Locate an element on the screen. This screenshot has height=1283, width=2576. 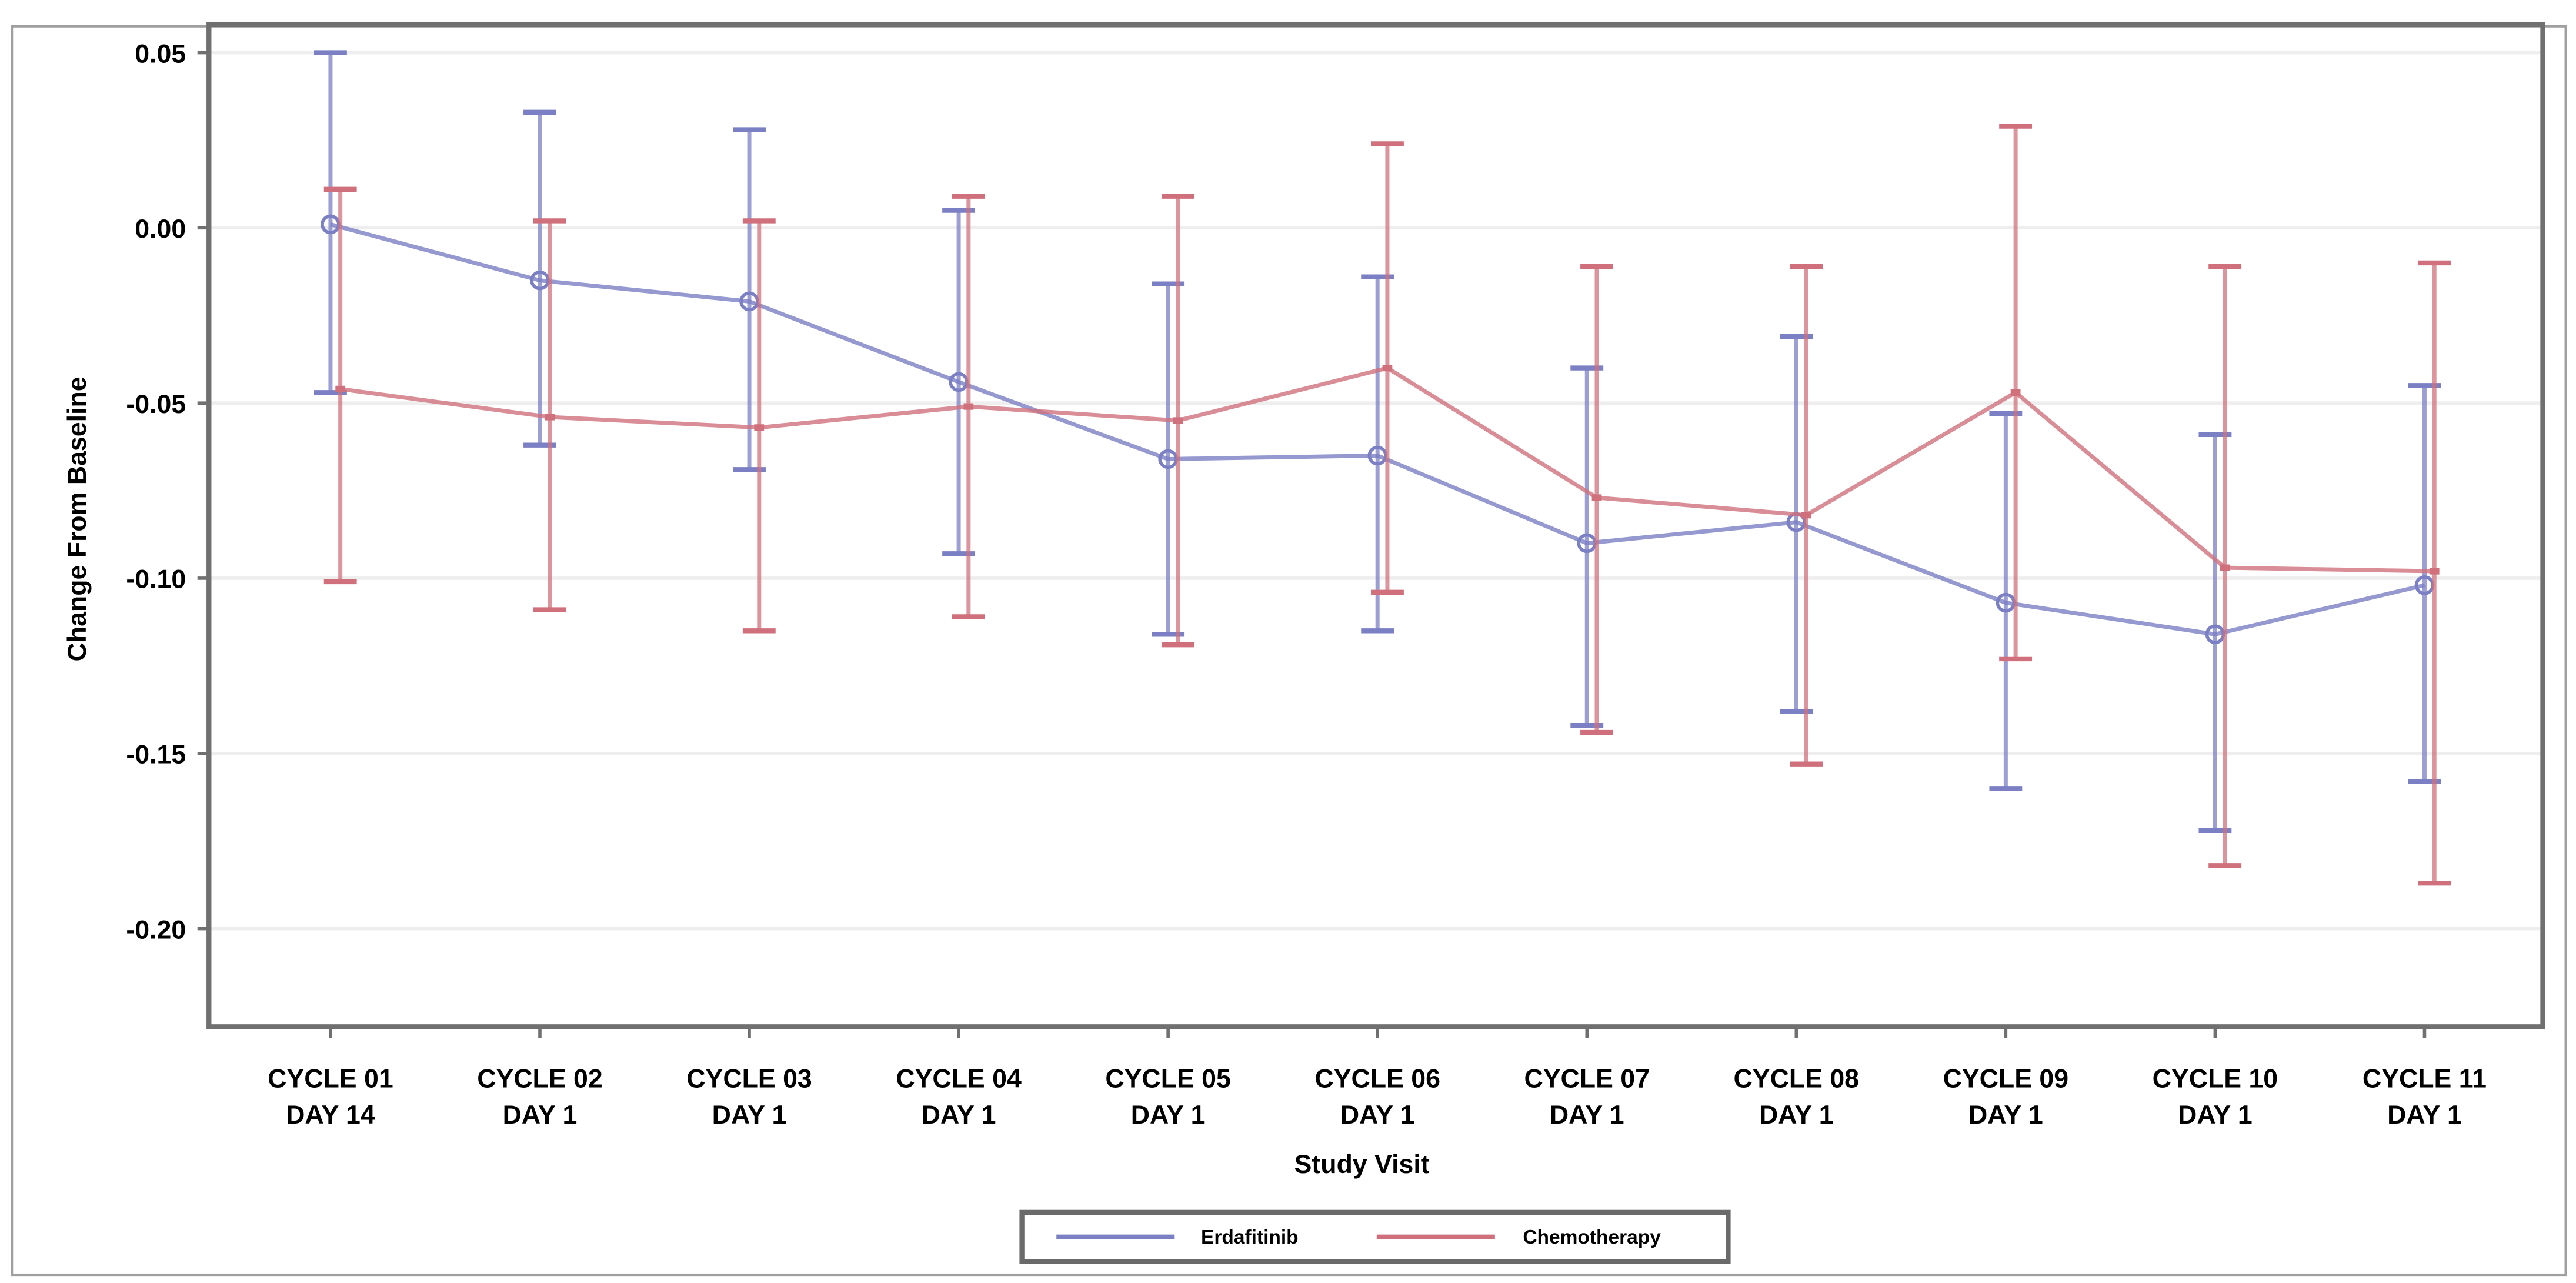
x-tick-label: CYCLE 04 is located at coordinates (959, 1080).